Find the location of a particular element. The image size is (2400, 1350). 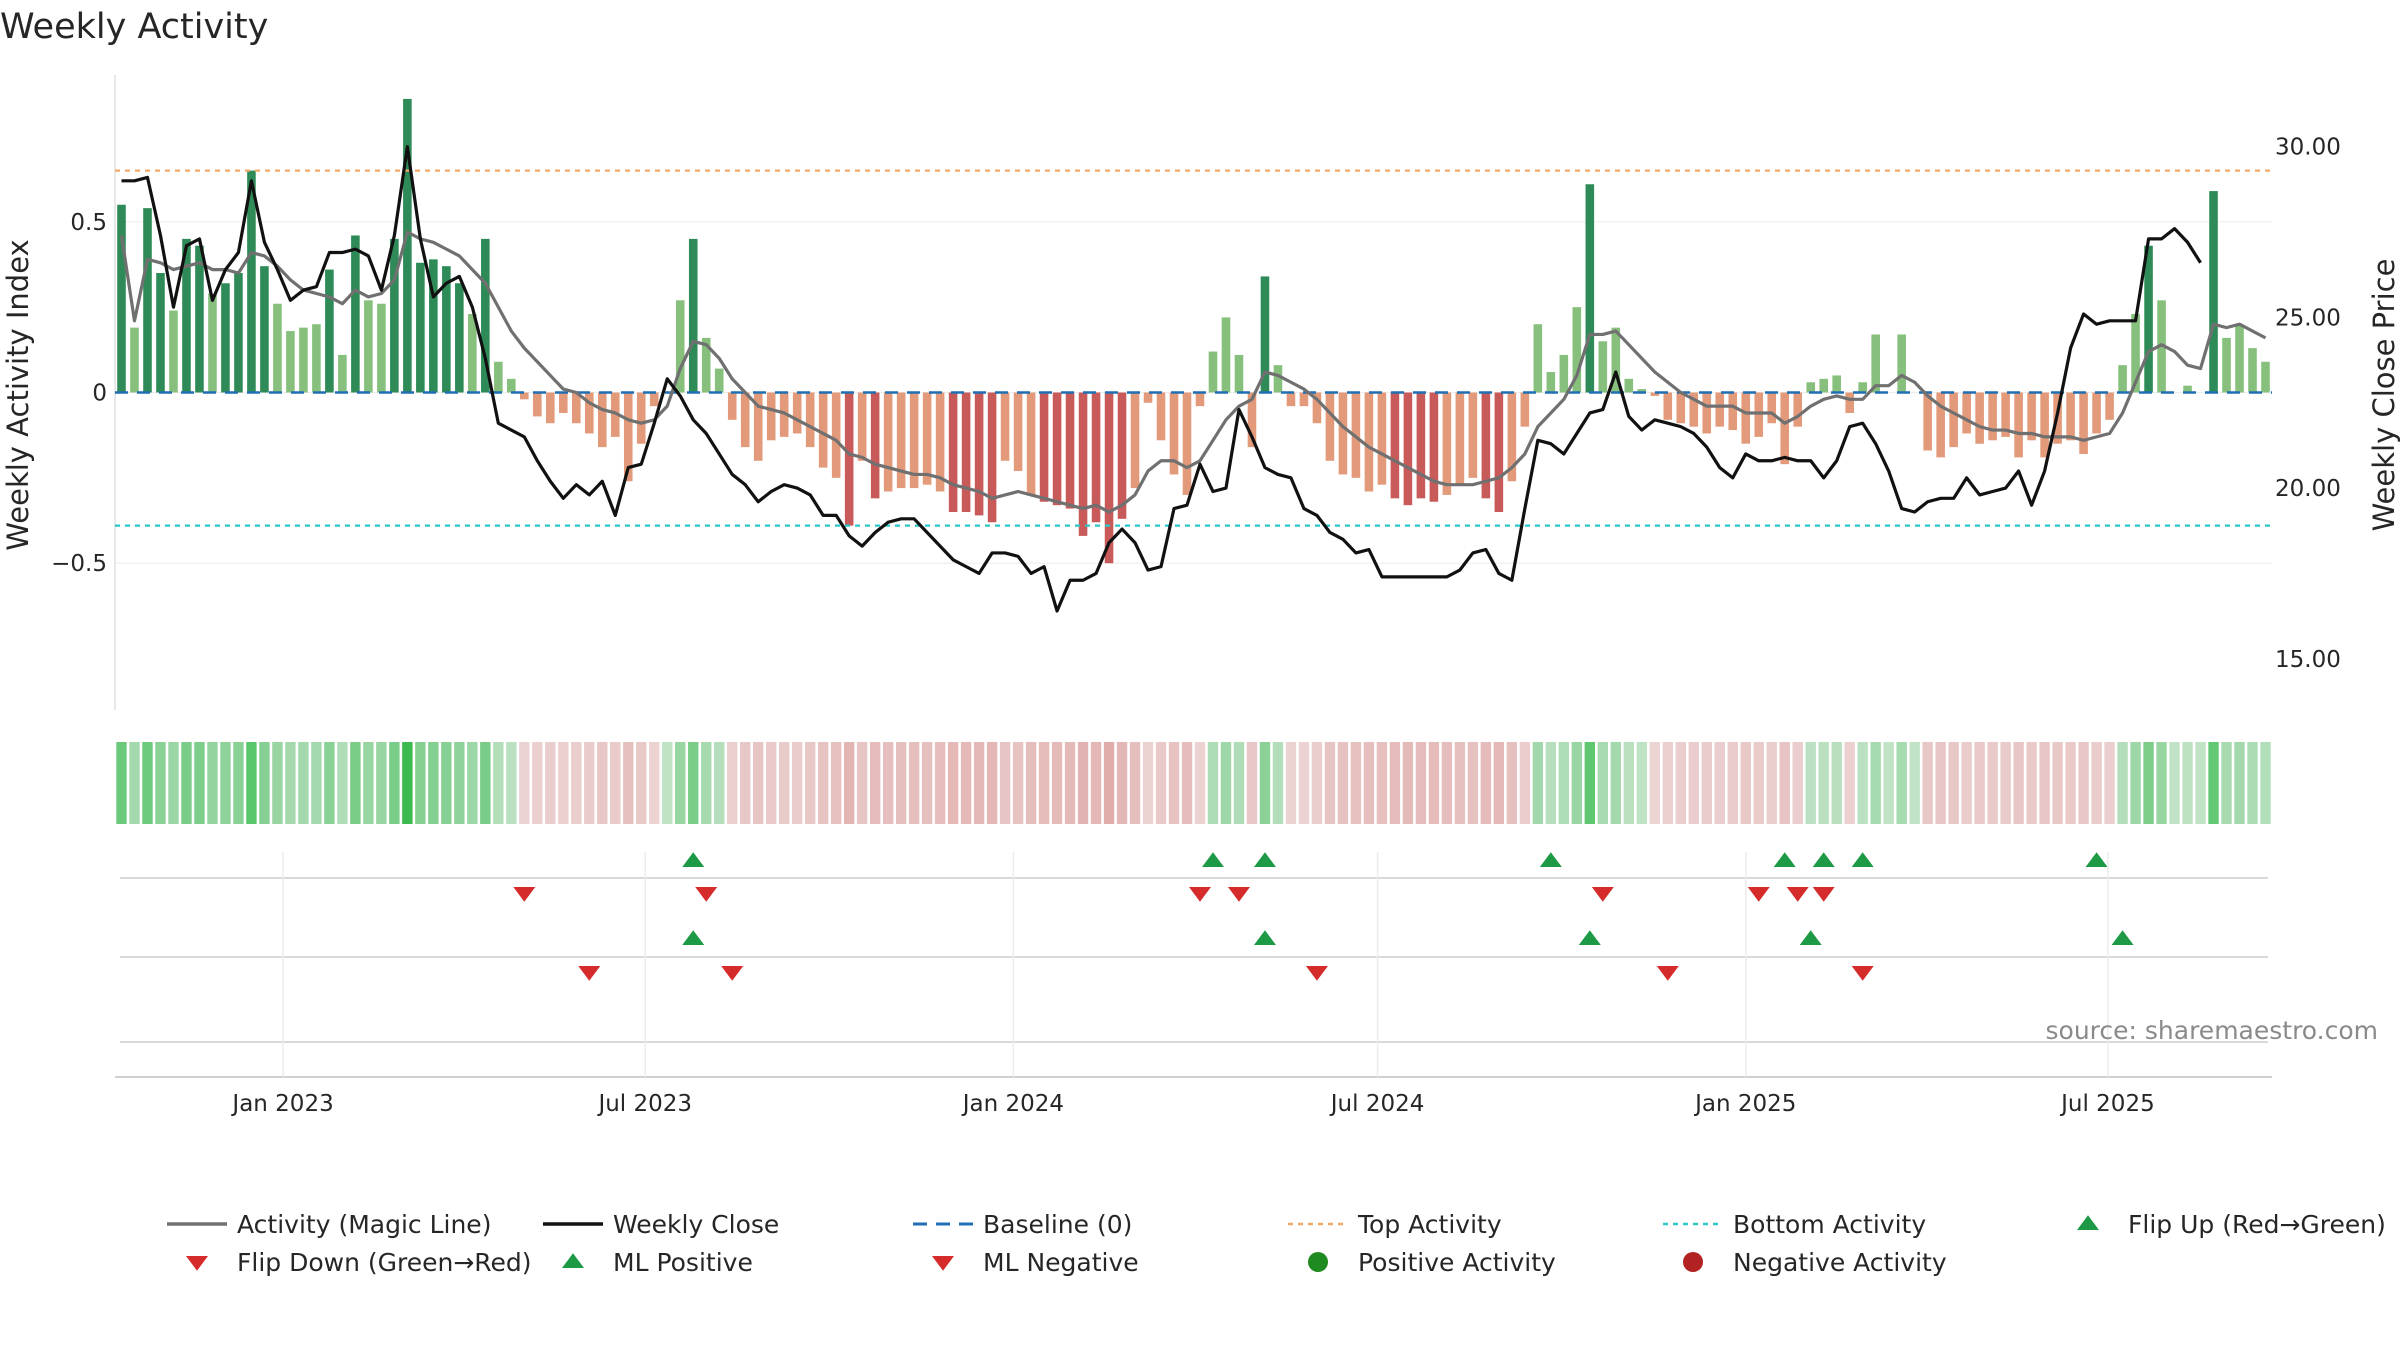

legend-item: ML Positive is located at coordinates (657, 1262).